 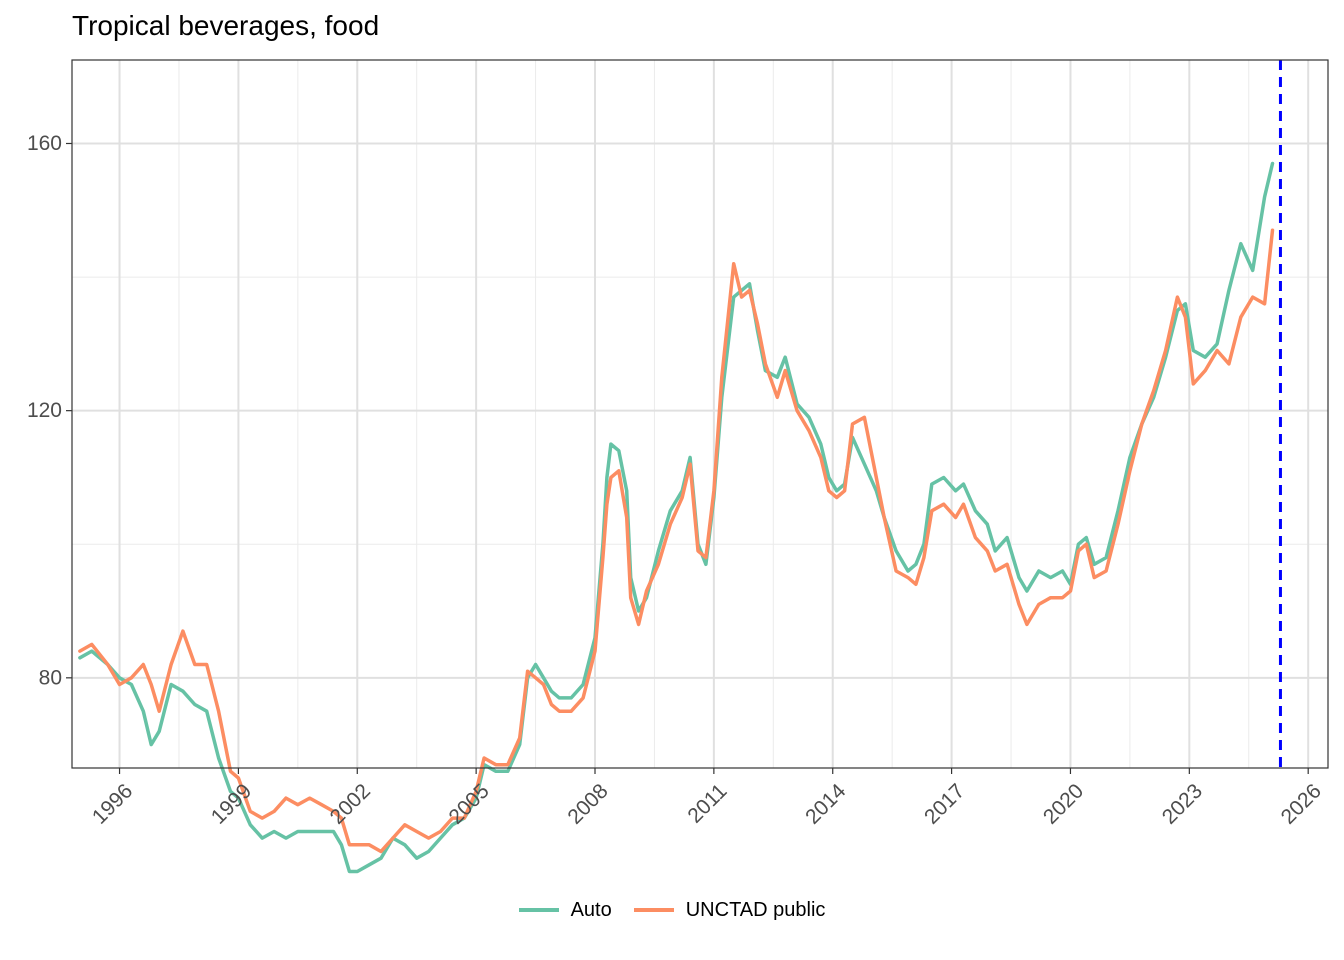 I want to click on x-tick-label: 2017, so click(x=944, y=803).